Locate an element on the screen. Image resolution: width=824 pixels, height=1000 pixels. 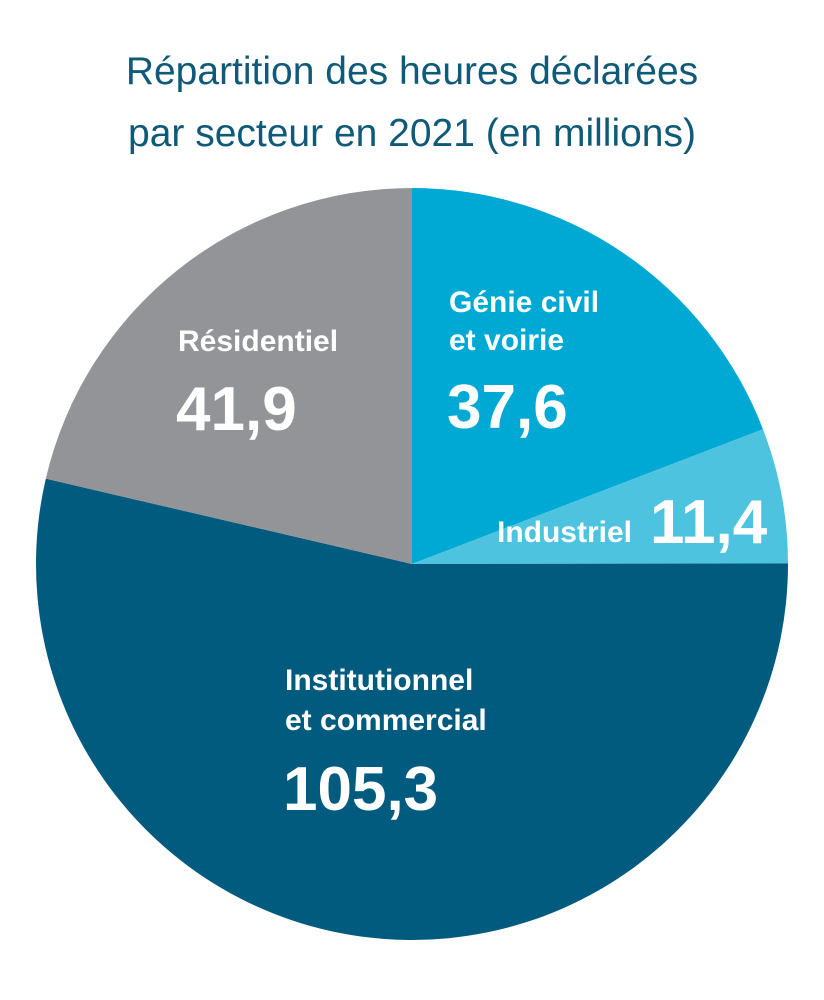
slice-value-genie-civil: 37,6 is located at coordinates (507, 407).